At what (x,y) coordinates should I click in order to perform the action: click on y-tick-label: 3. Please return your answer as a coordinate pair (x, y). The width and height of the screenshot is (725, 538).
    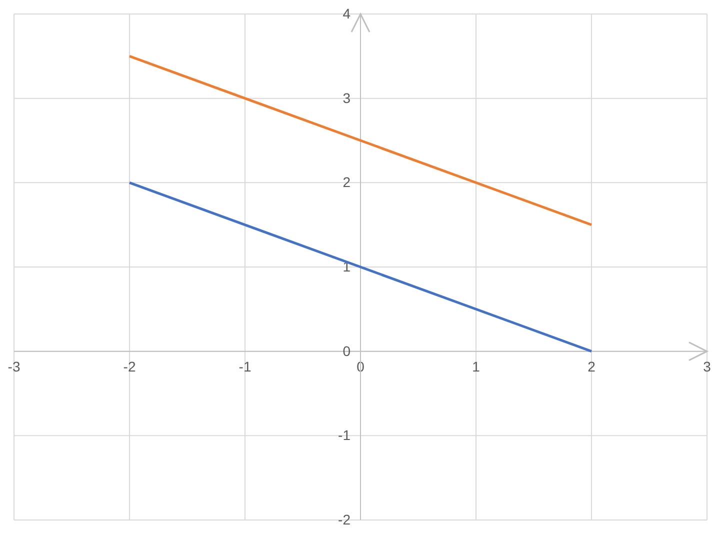
    Looking at the image, I should click on (346, 98).